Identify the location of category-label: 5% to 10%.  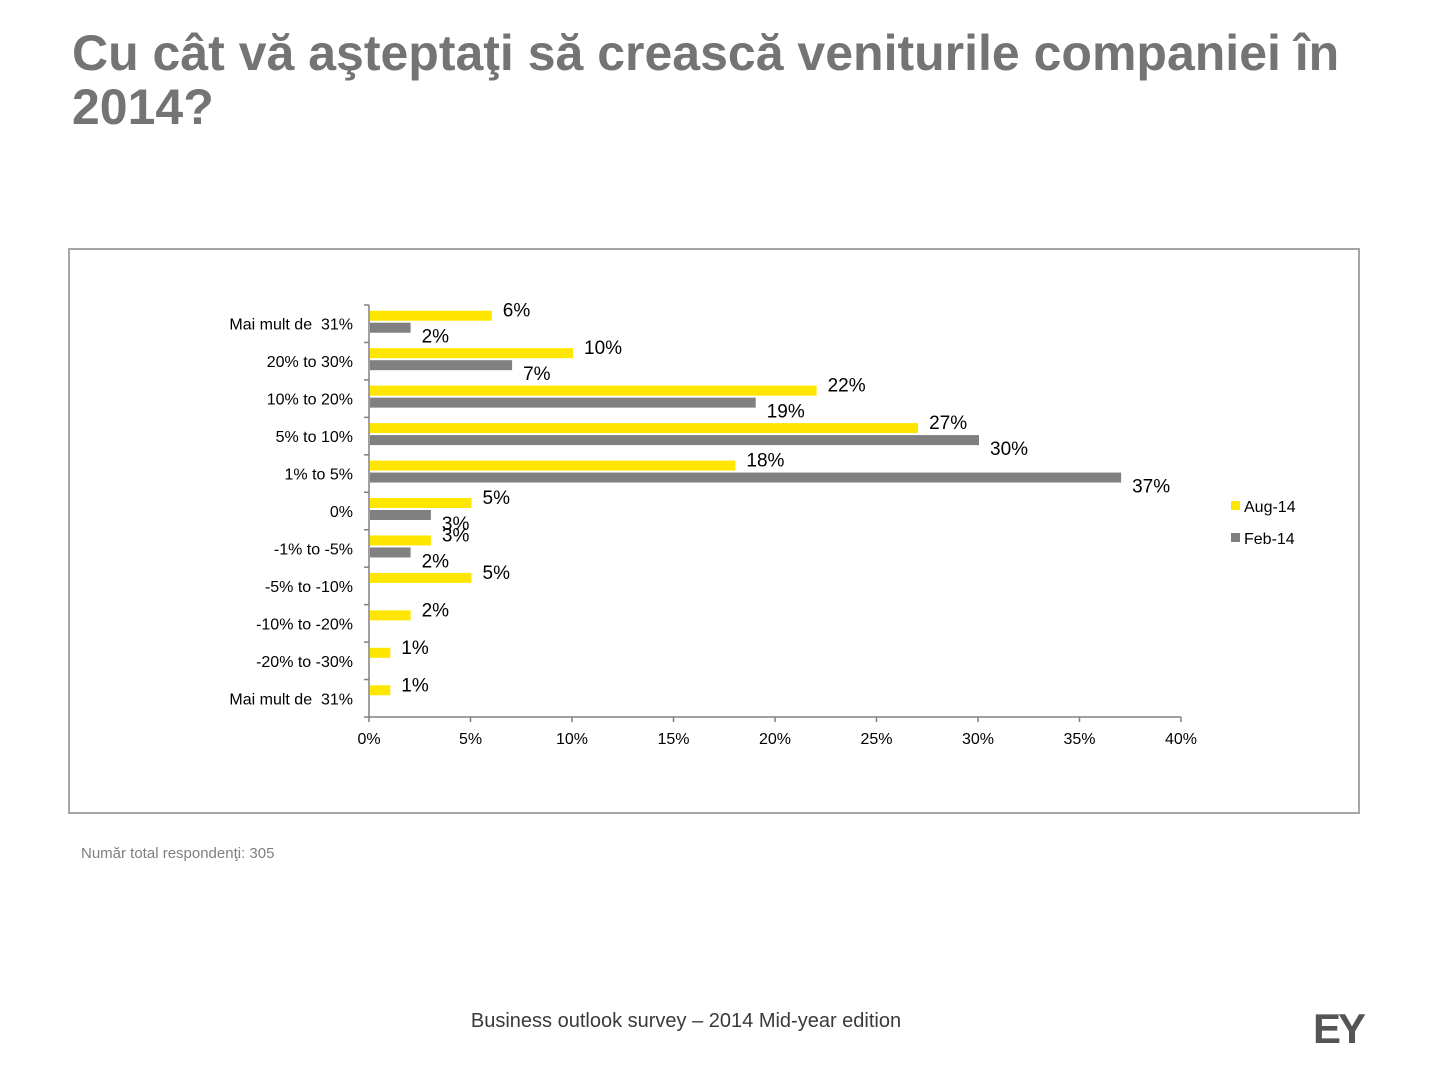
(314, 437).